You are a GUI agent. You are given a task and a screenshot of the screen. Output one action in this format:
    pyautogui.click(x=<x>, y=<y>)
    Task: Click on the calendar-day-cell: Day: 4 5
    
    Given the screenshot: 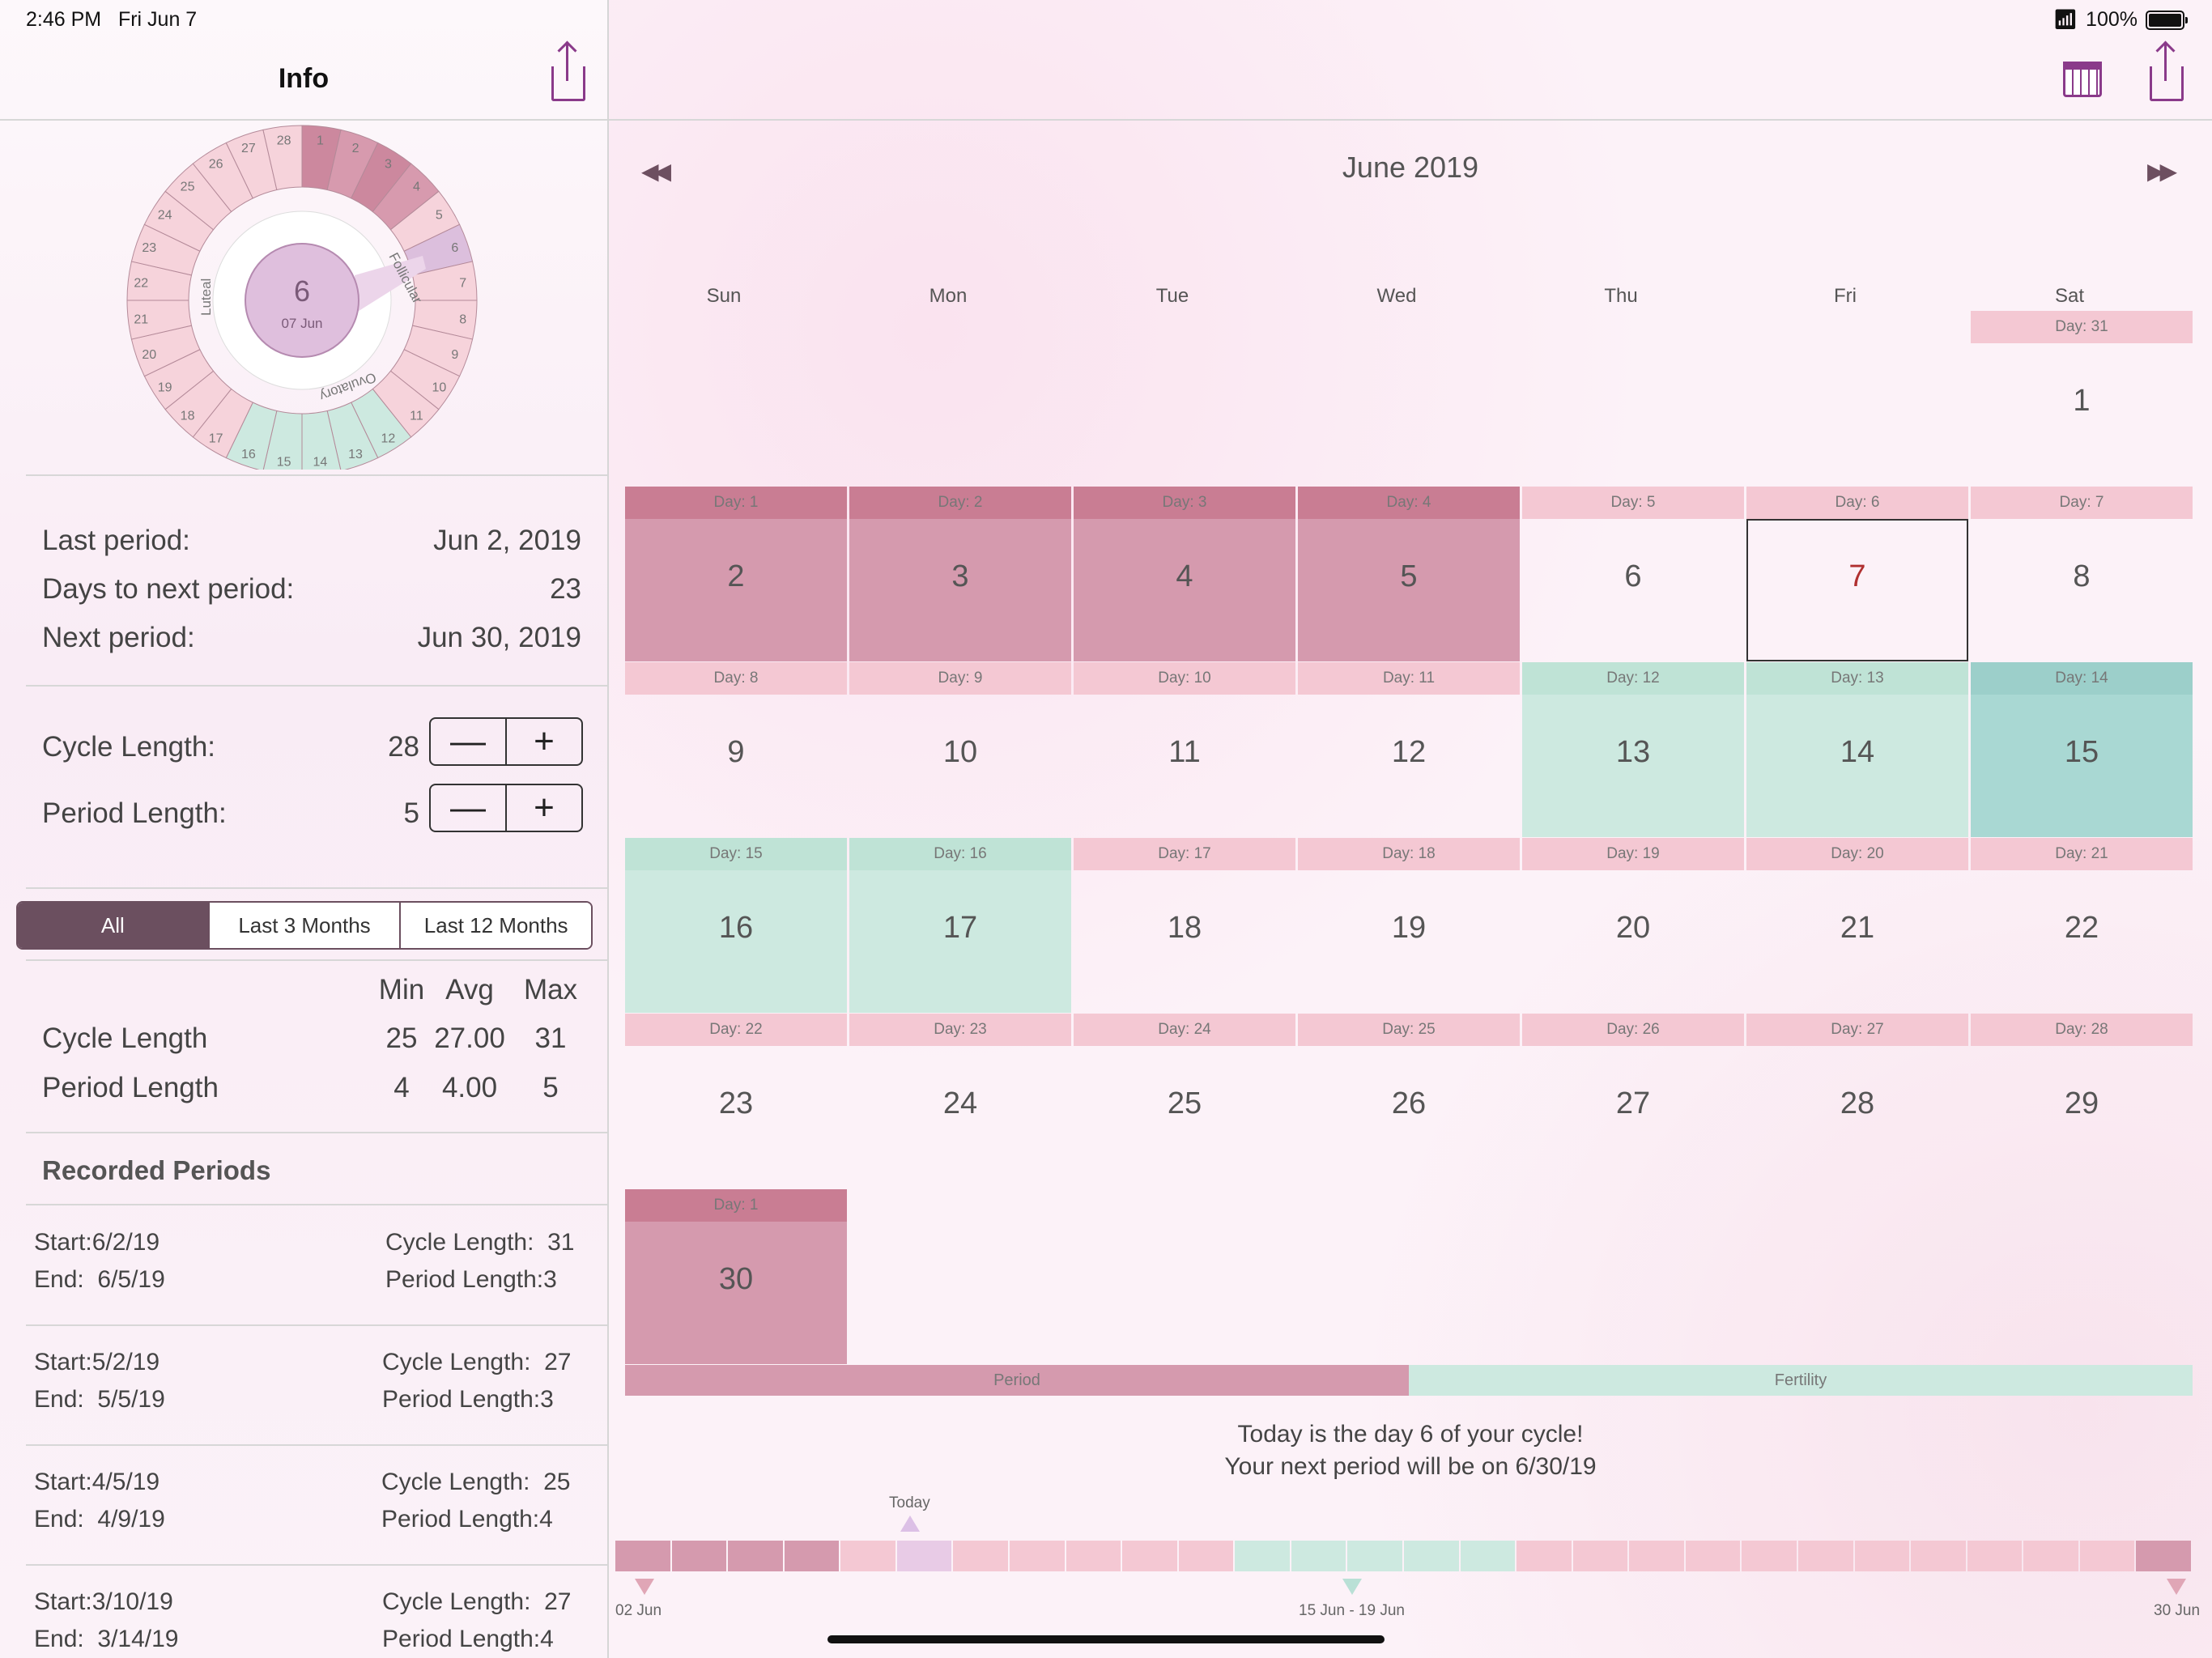 What is the action you would take?
    pyautogui.click(x=1409, y=574)
    